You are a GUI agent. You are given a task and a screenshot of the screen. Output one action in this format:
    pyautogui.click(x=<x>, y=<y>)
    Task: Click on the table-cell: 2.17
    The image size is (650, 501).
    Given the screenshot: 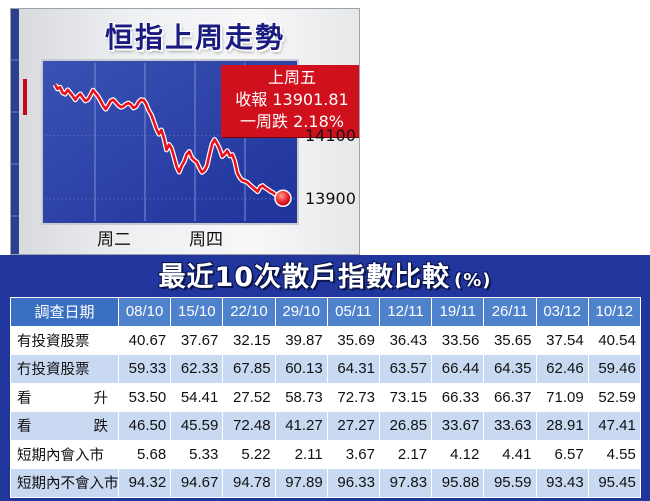 What is the action you would take?
    pyautogui.click(x=405, y=454)
    